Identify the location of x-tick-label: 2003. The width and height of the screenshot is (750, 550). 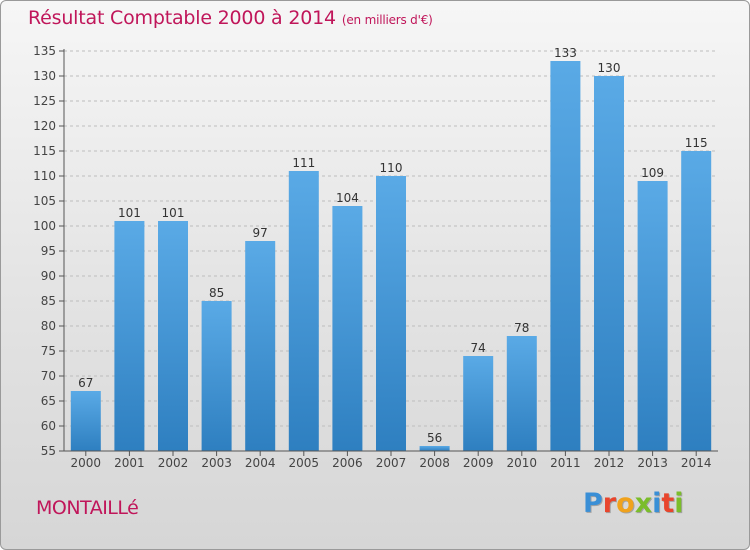
(216, 463).